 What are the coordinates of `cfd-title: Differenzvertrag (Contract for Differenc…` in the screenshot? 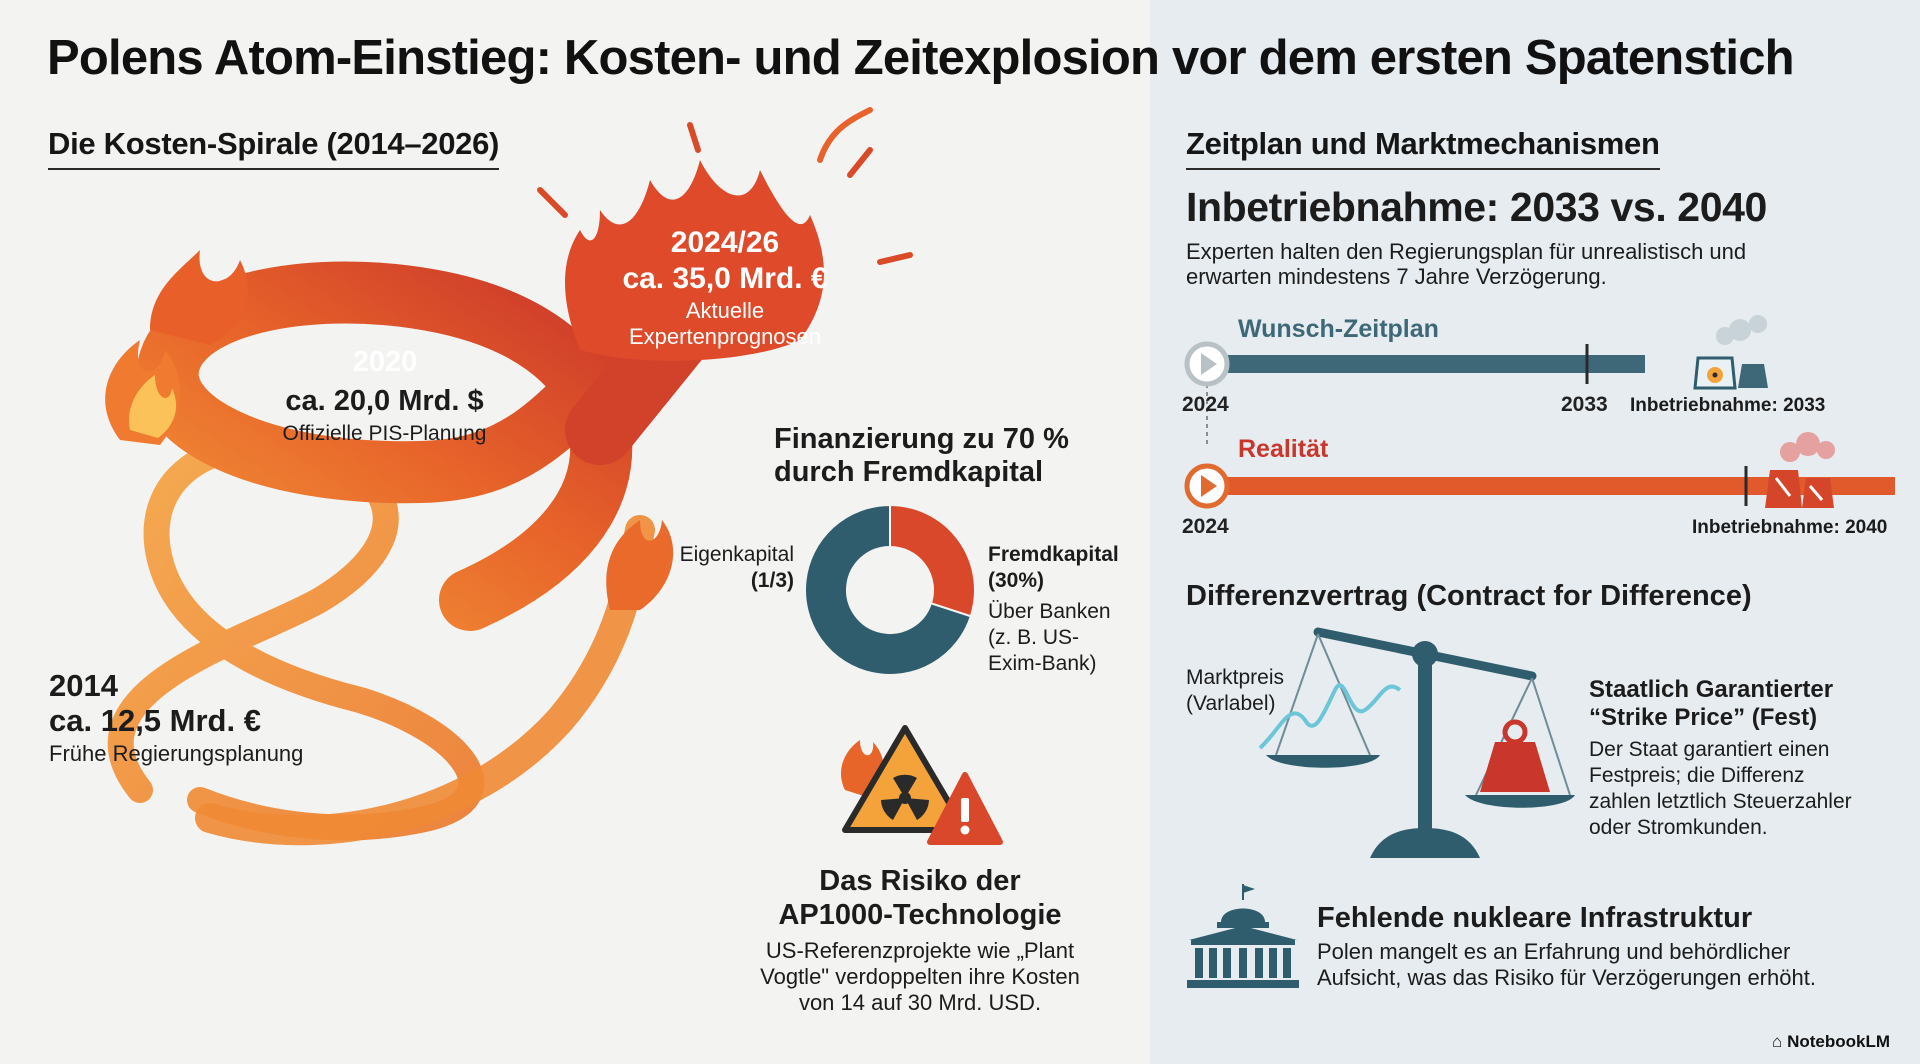 It's located at (1469, 596).